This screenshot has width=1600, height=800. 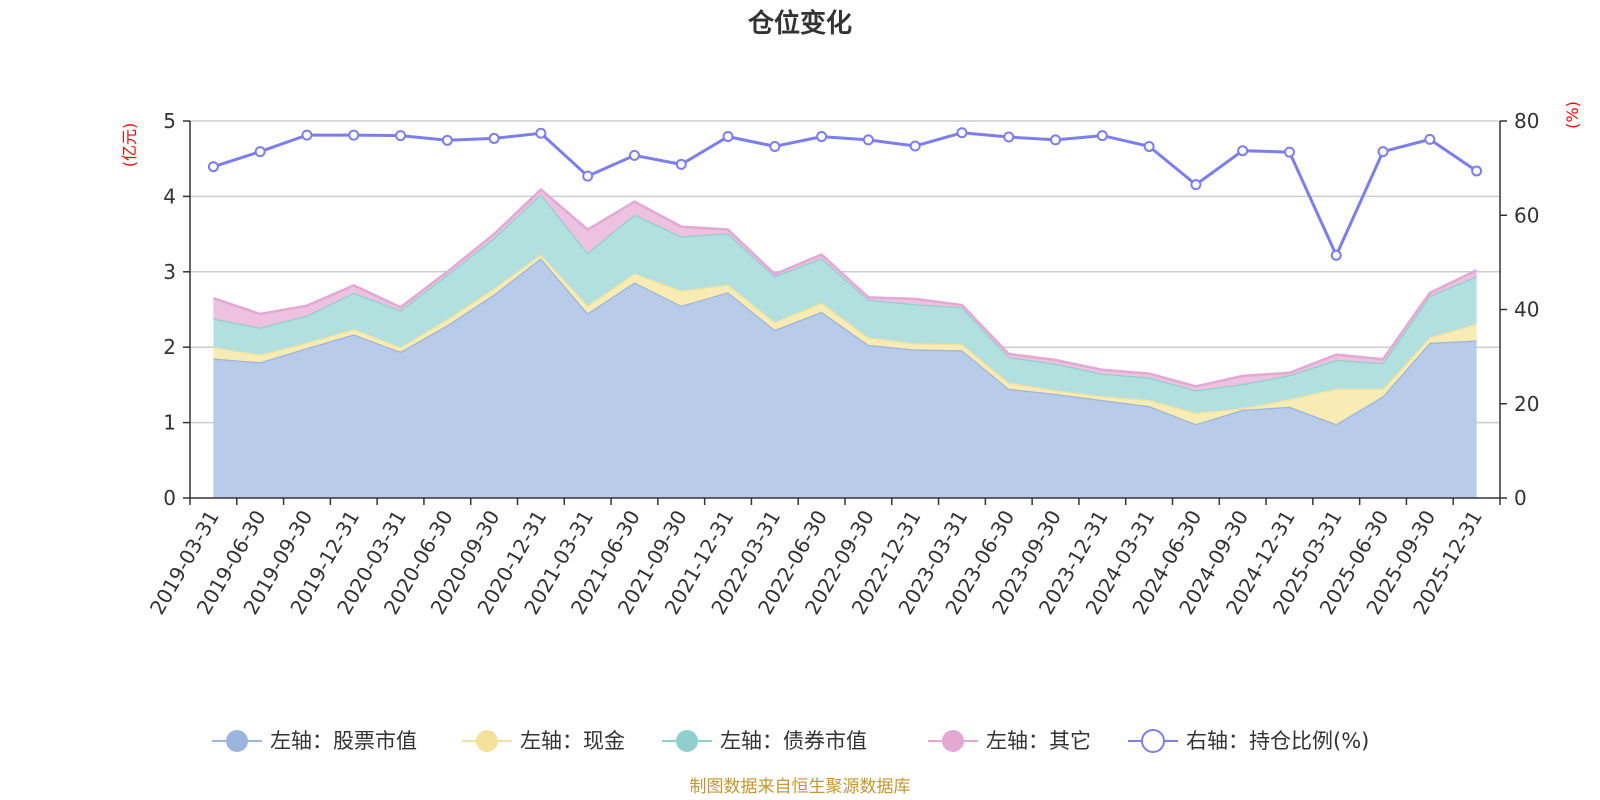 What do you see at coordinates (1520, 498) in the screenshot?
I see `right-tick-label: 0` at bounding box center [1520, 498].